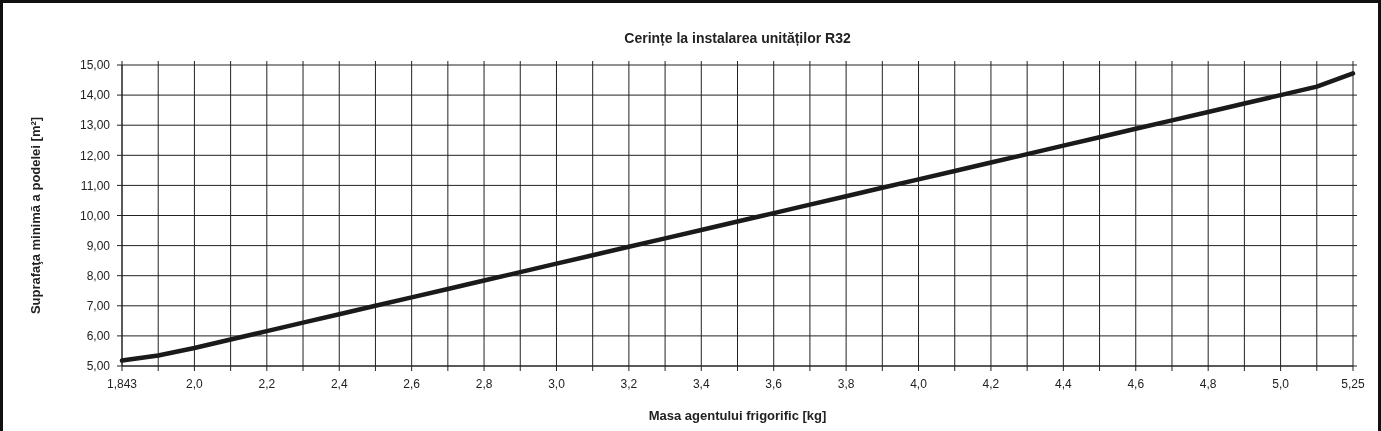  What do you see at coordinates (195, 384) in the screenshot?
I see `x-tick-label: 2,0` at bounding box center [195, 384].